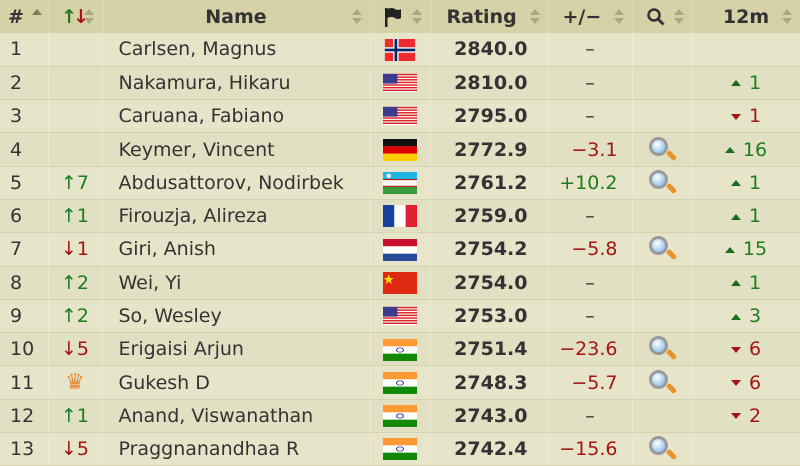 The image size is (800, 466). I want to click on triangle-down-icon, so click(735, 416).